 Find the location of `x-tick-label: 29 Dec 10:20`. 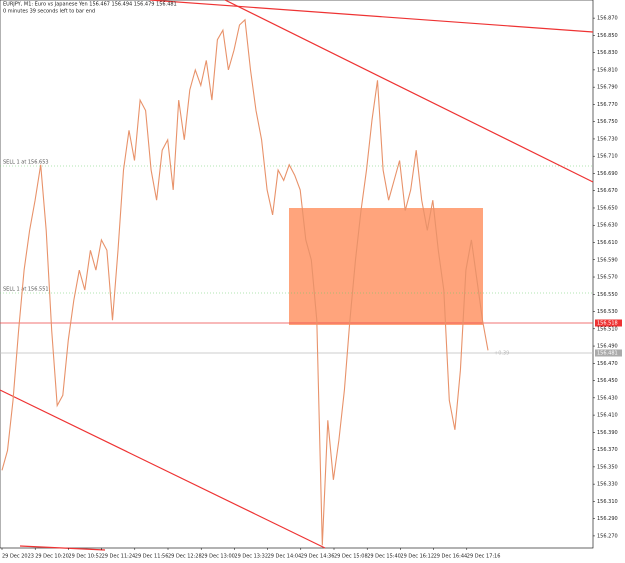

x-tick-label: 29 Dec 10:20 is located at coordinates (52, 557).